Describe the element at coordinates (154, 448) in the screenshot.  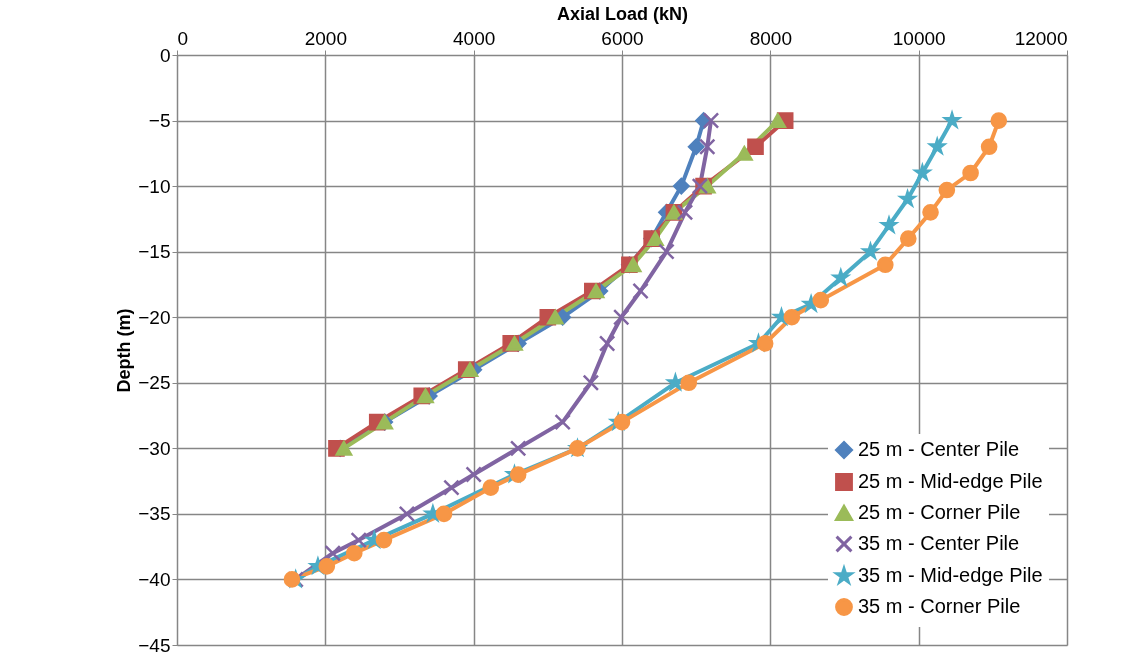
I see `y-tick-label: −30` at that location.